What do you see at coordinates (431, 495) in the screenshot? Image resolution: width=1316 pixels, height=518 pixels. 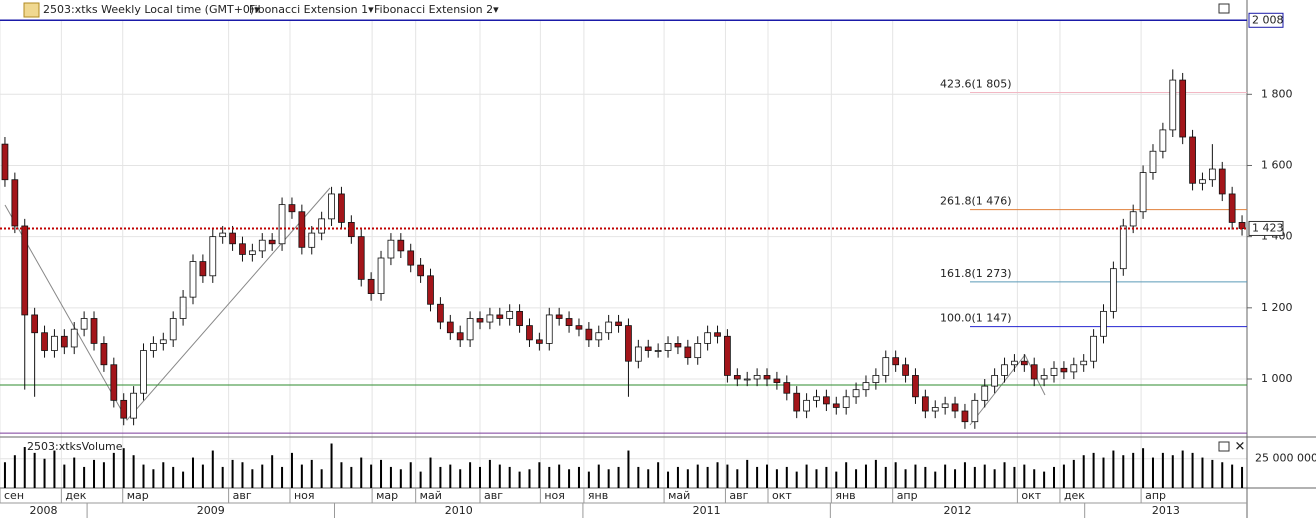 I see `x-tick-label: май` at bounding box center [431, 495].